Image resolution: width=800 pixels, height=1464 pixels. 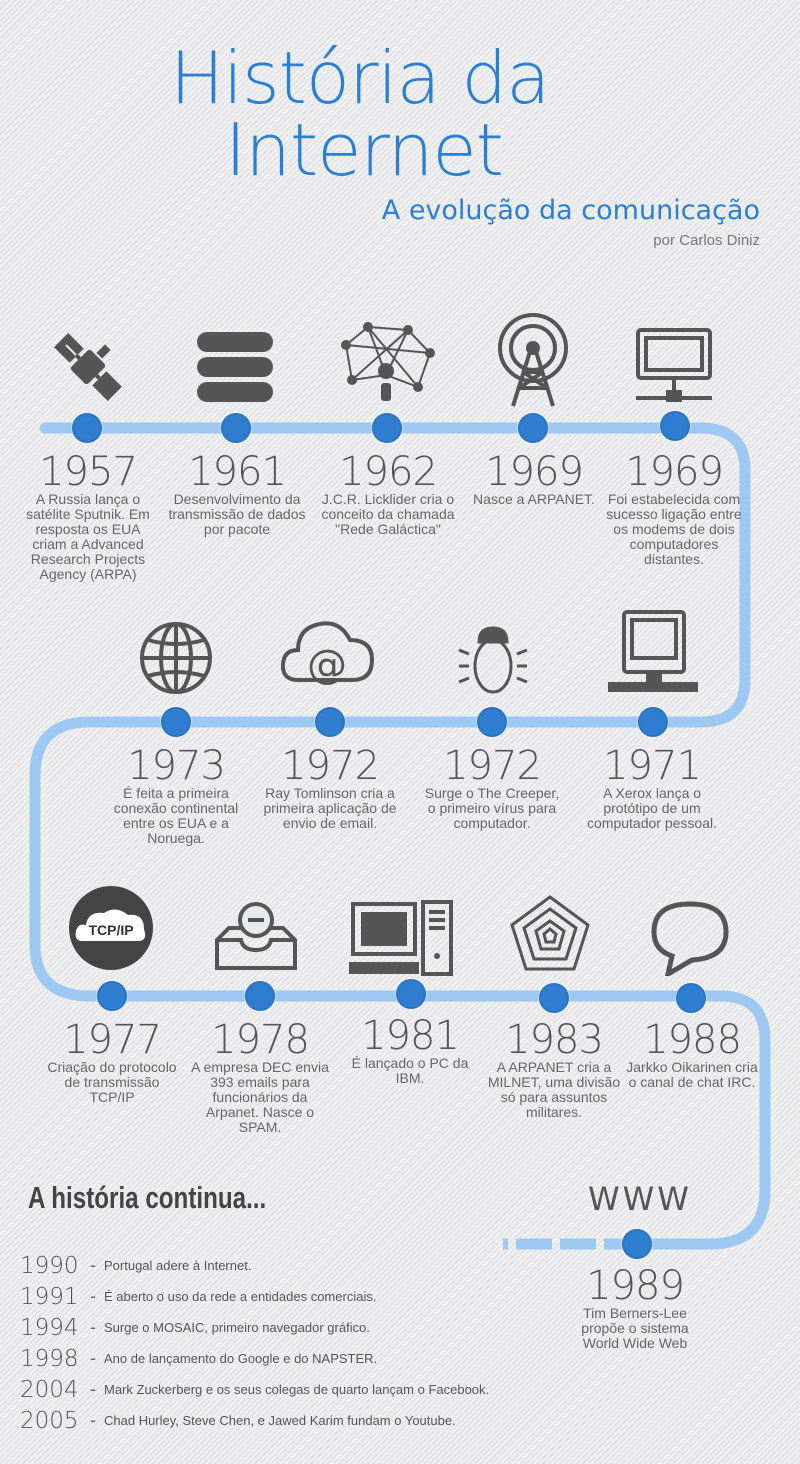 What do you see at coordinates (176, 658) in the screenshot?
I see `globe-icon` at bounding box center [176, 658].